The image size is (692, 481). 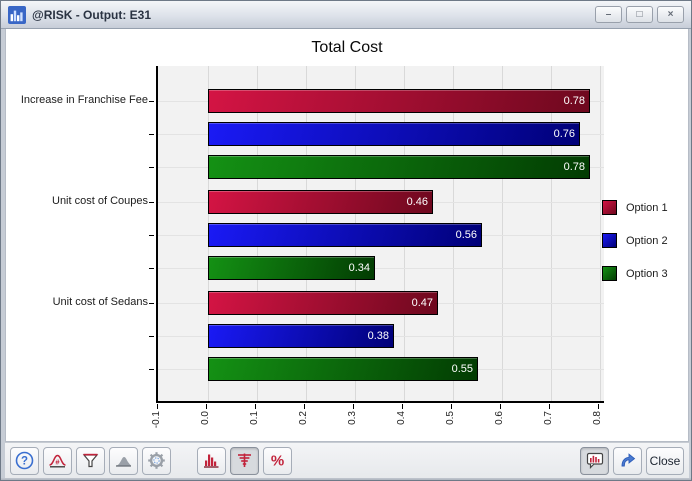 I want to click on bar-value-label: 0.55, so click(x=462, y=369).